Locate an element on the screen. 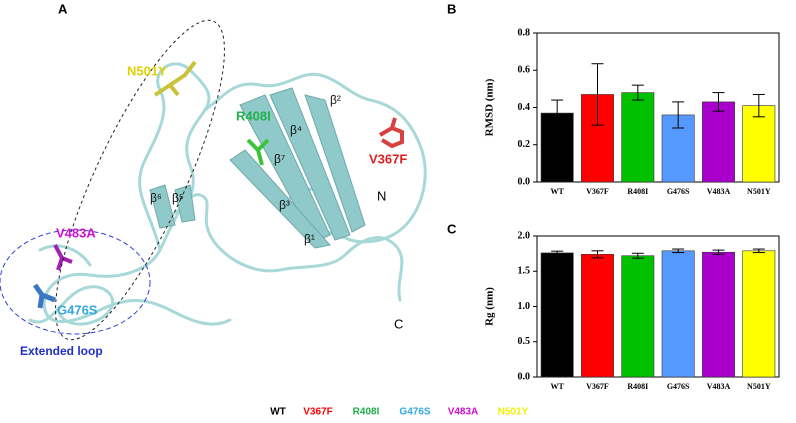 Image resolution: width=796 pixels, height=423 pixels. y-axis-title: Rg (nm) is located at coordinates (490, 306).